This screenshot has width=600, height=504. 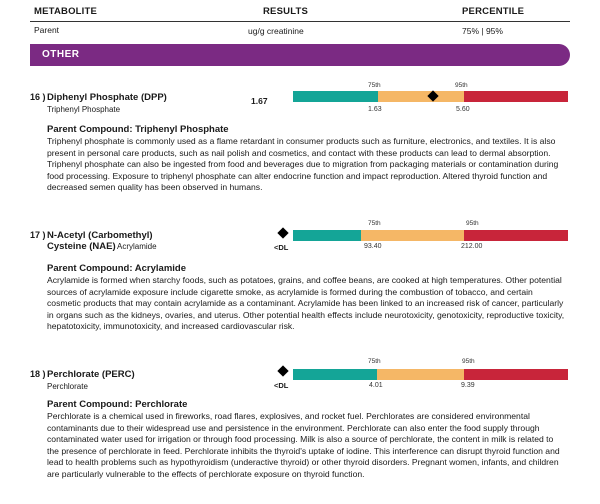 What do you see at coordinates (300, 55) in the screenshot?
I see `section-bar-other: OTHER` at bounding box center [300, 55].